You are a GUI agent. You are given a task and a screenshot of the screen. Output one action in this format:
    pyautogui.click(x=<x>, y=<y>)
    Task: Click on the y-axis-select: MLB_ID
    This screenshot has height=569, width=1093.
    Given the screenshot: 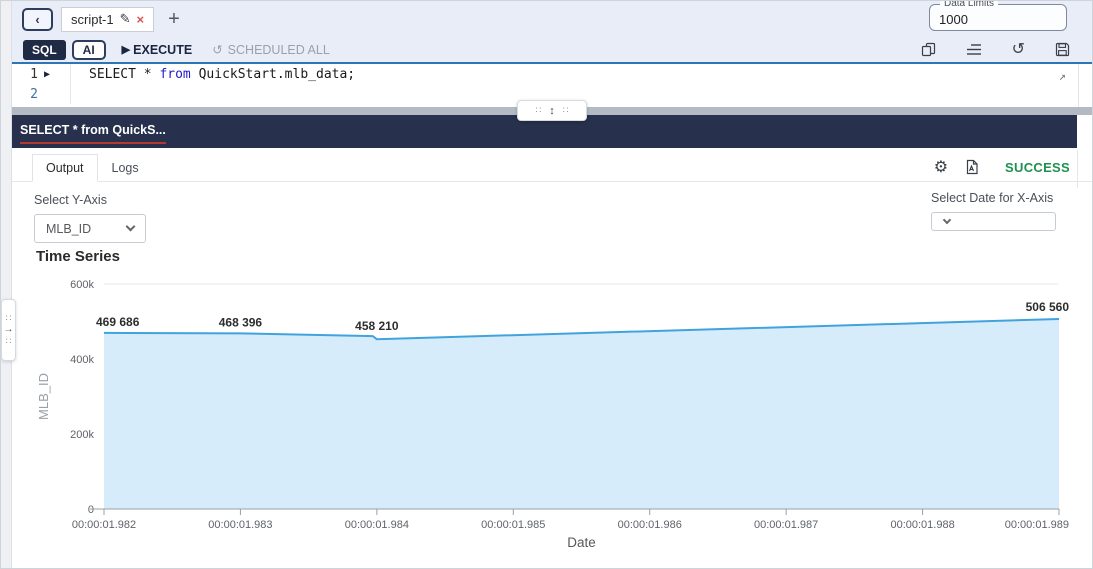 What is the action you would take?
    pyautogui.click(x=90, y=228)
    